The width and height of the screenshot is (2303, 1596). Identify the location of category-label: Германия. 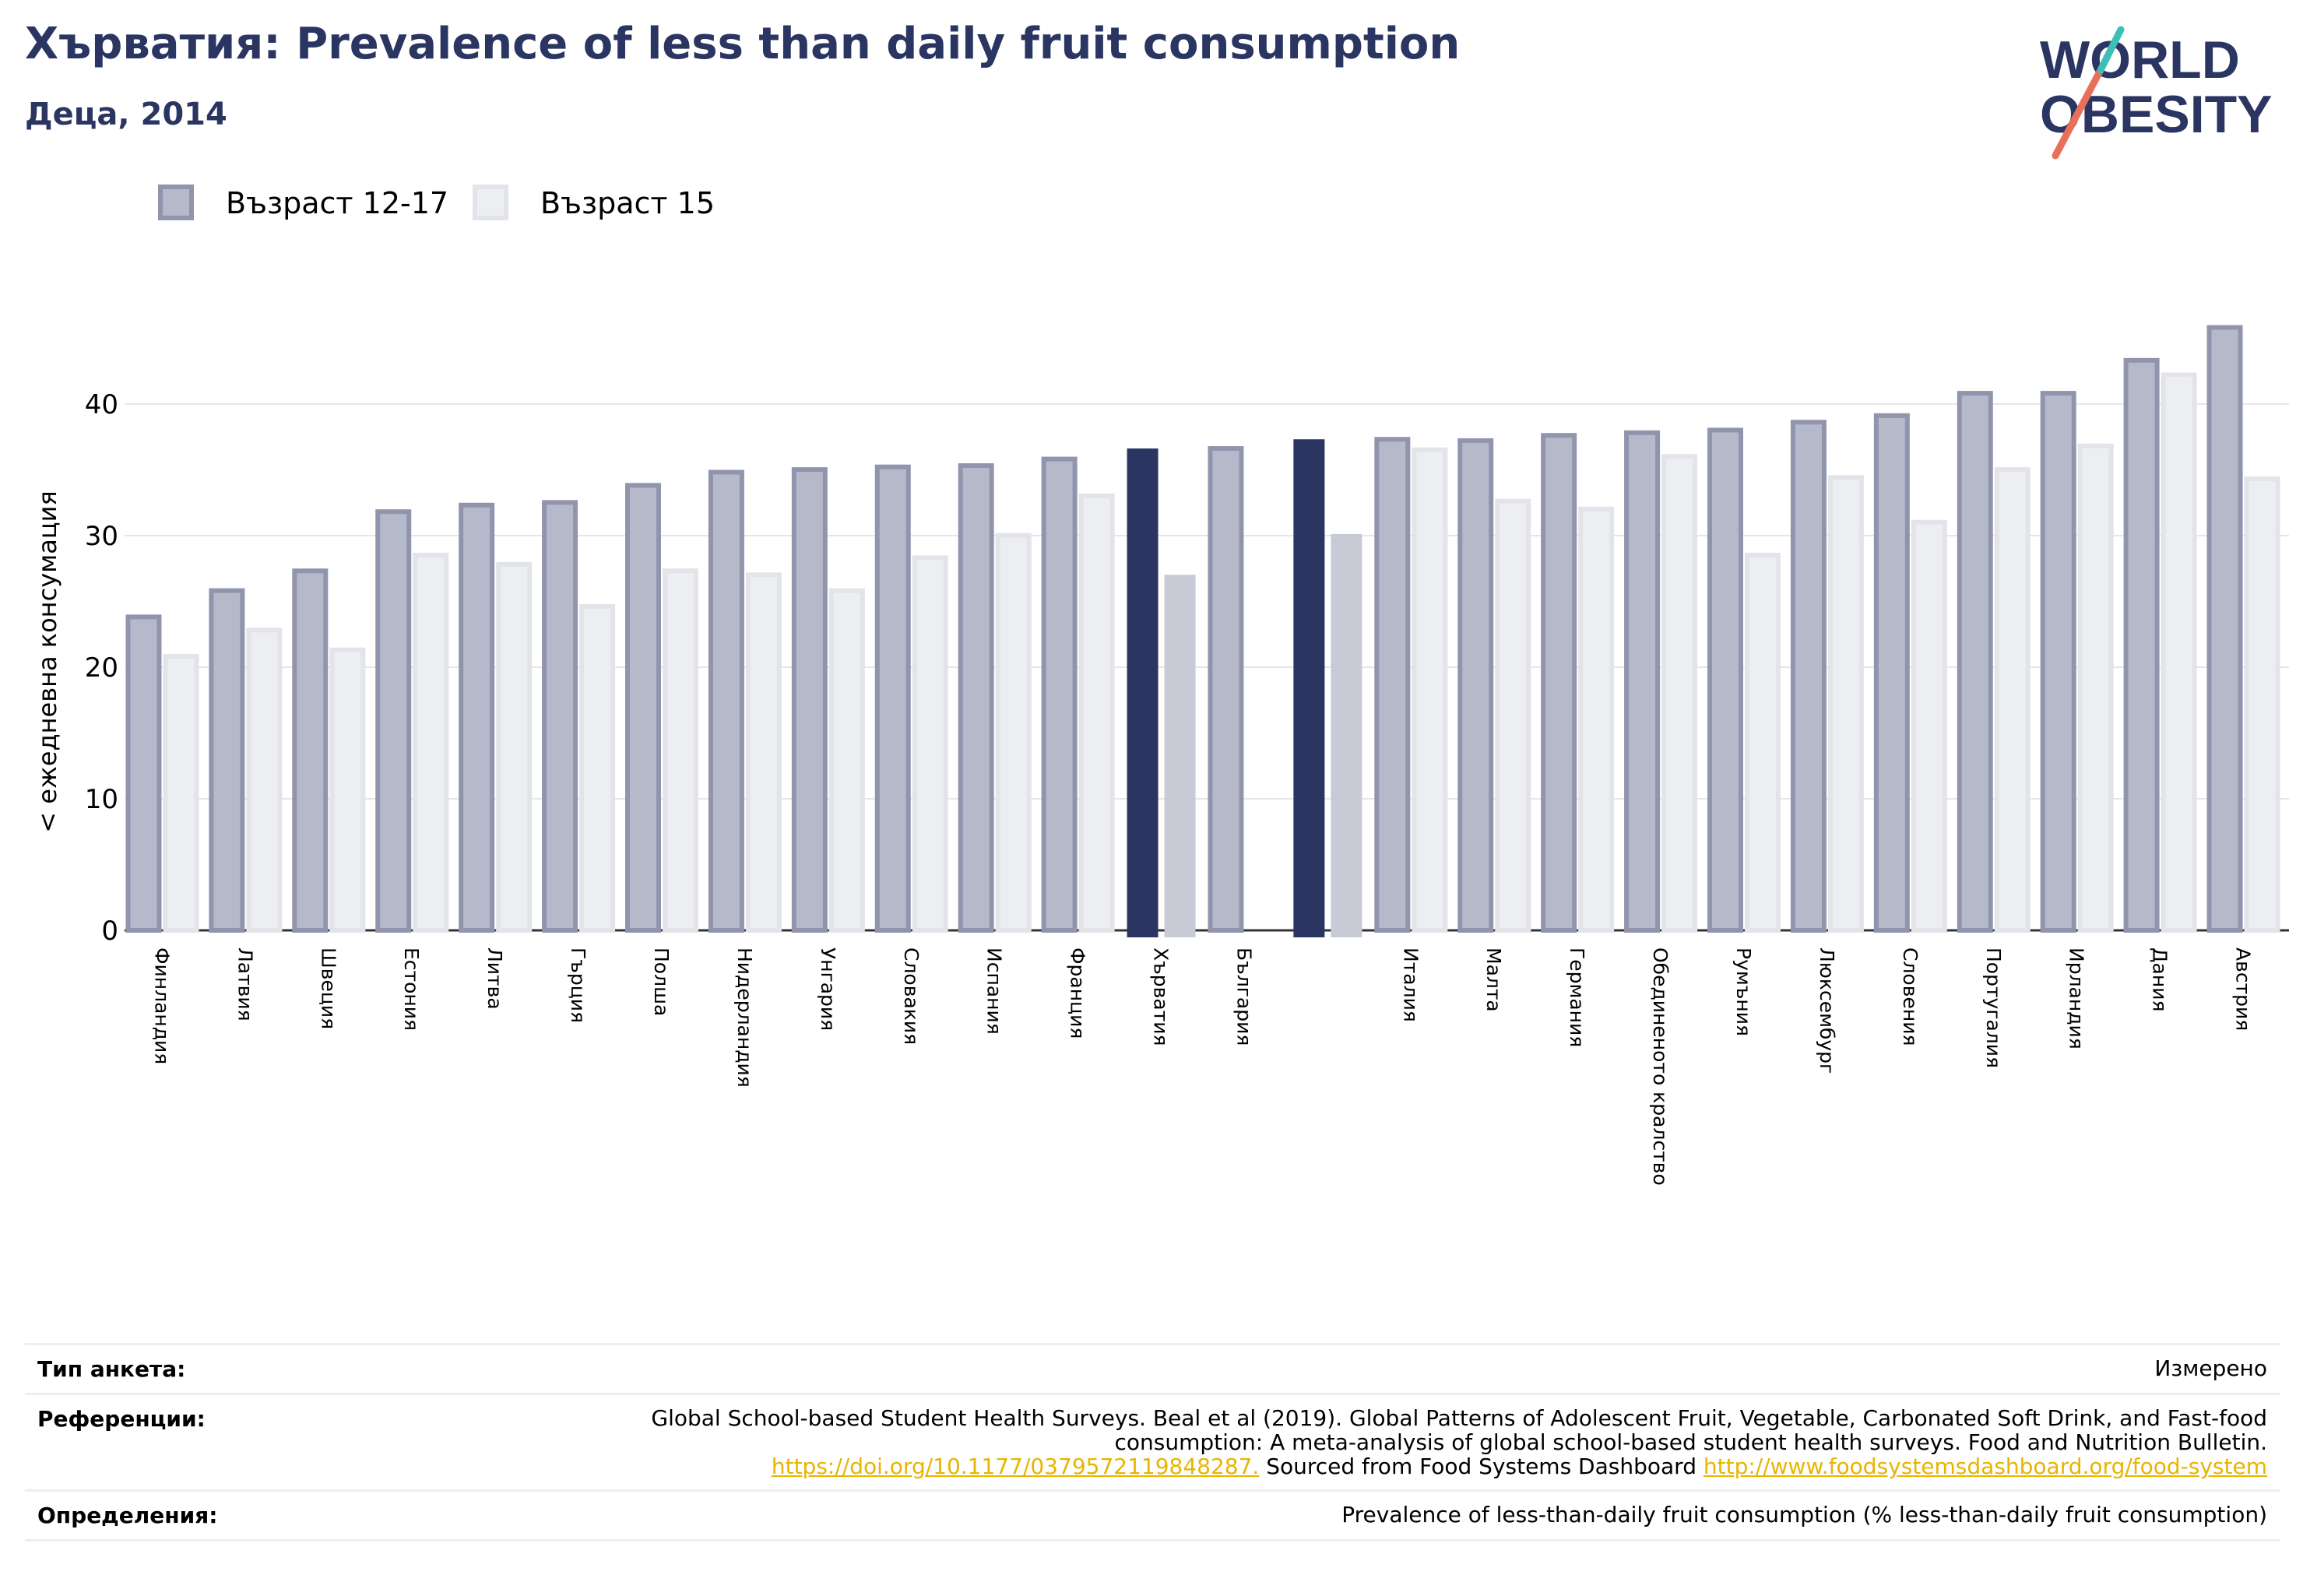
(1577, 997).